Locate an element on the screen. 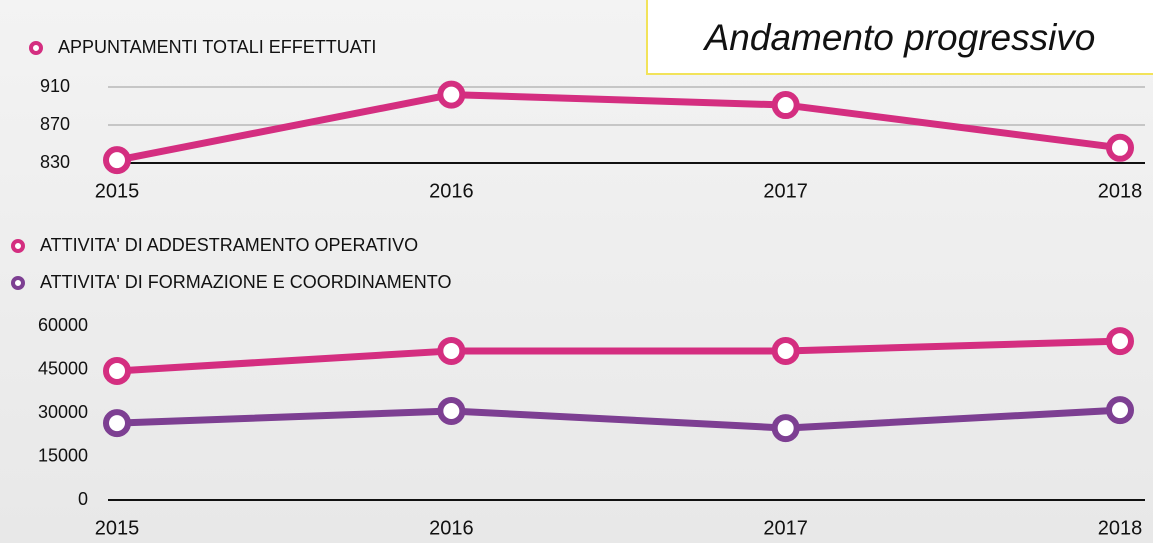  slide-title: Andamento progressivo is located at coordinates (899, 37).